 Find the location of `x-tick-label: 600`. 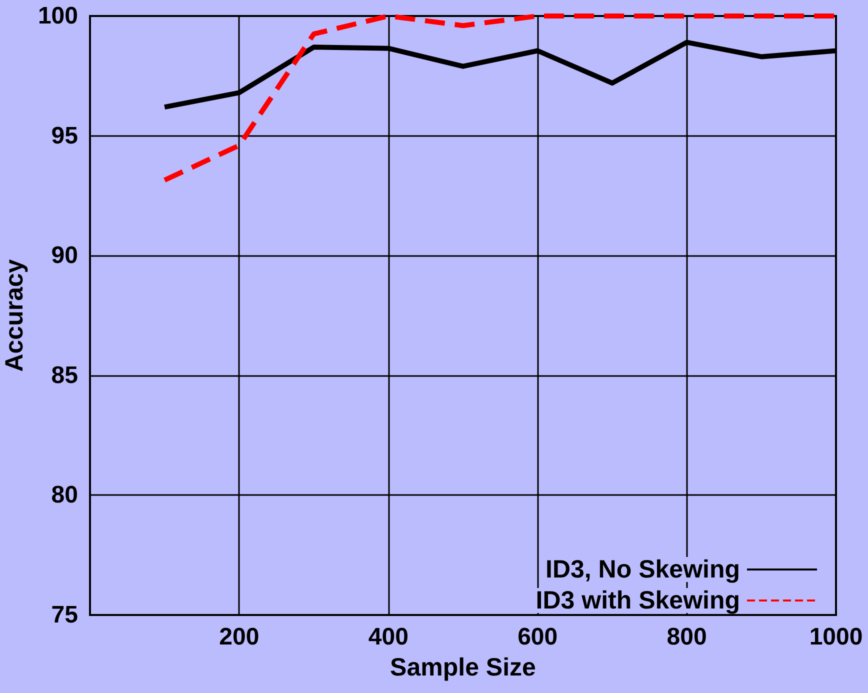

x-tick-label: 600 is located at coordinates (538, 637).